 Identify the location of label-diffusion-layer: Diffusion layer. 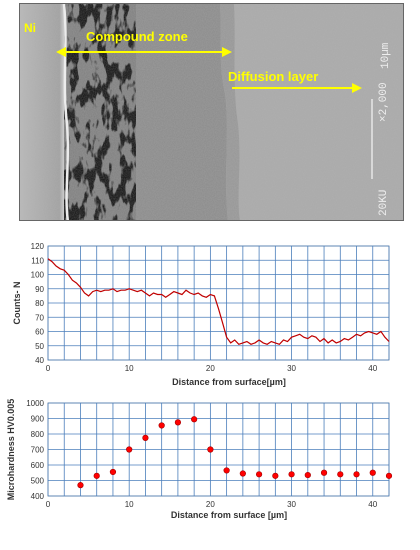
(273, 76).